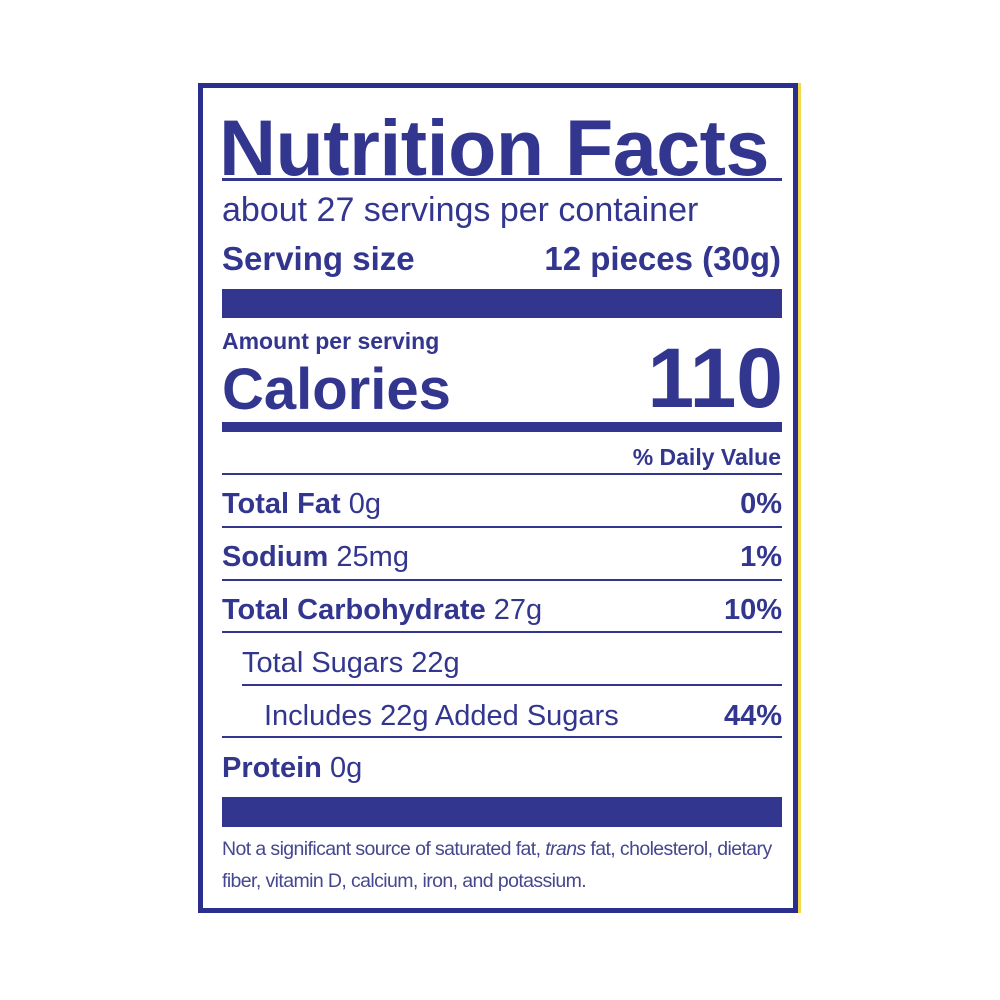  What do you see at coordinates (331, 341) in the screenshot?
I see `amount-per-serving: Amount per serving` at bounding box center [331, 341].